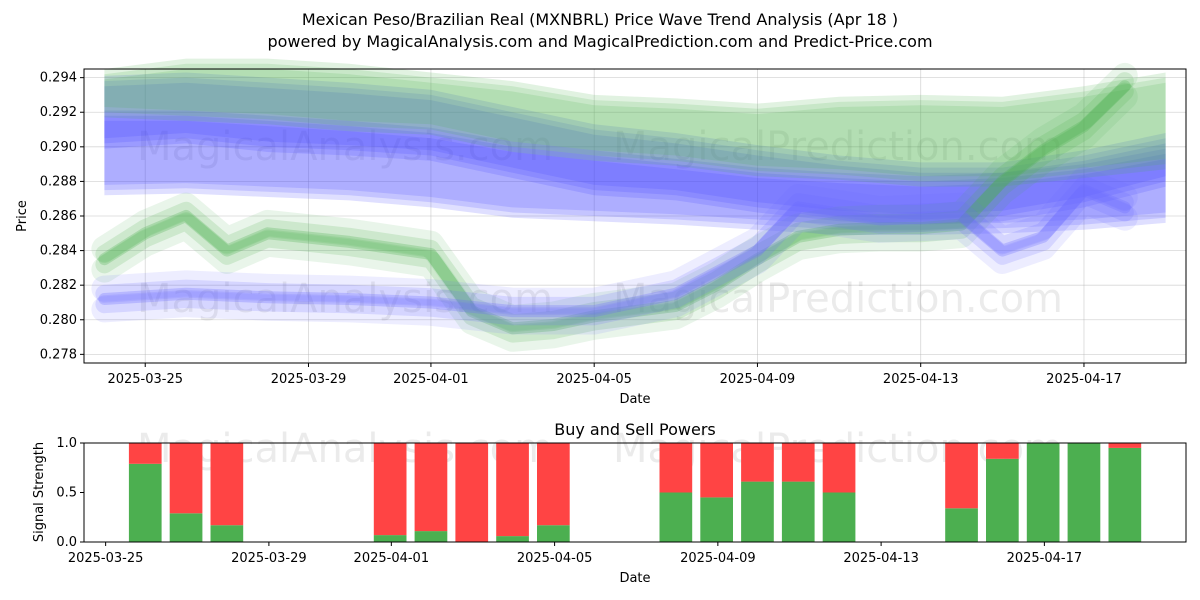  I want to click on watermark-right-2: MagicalPrediction.com, so click(838, 299).